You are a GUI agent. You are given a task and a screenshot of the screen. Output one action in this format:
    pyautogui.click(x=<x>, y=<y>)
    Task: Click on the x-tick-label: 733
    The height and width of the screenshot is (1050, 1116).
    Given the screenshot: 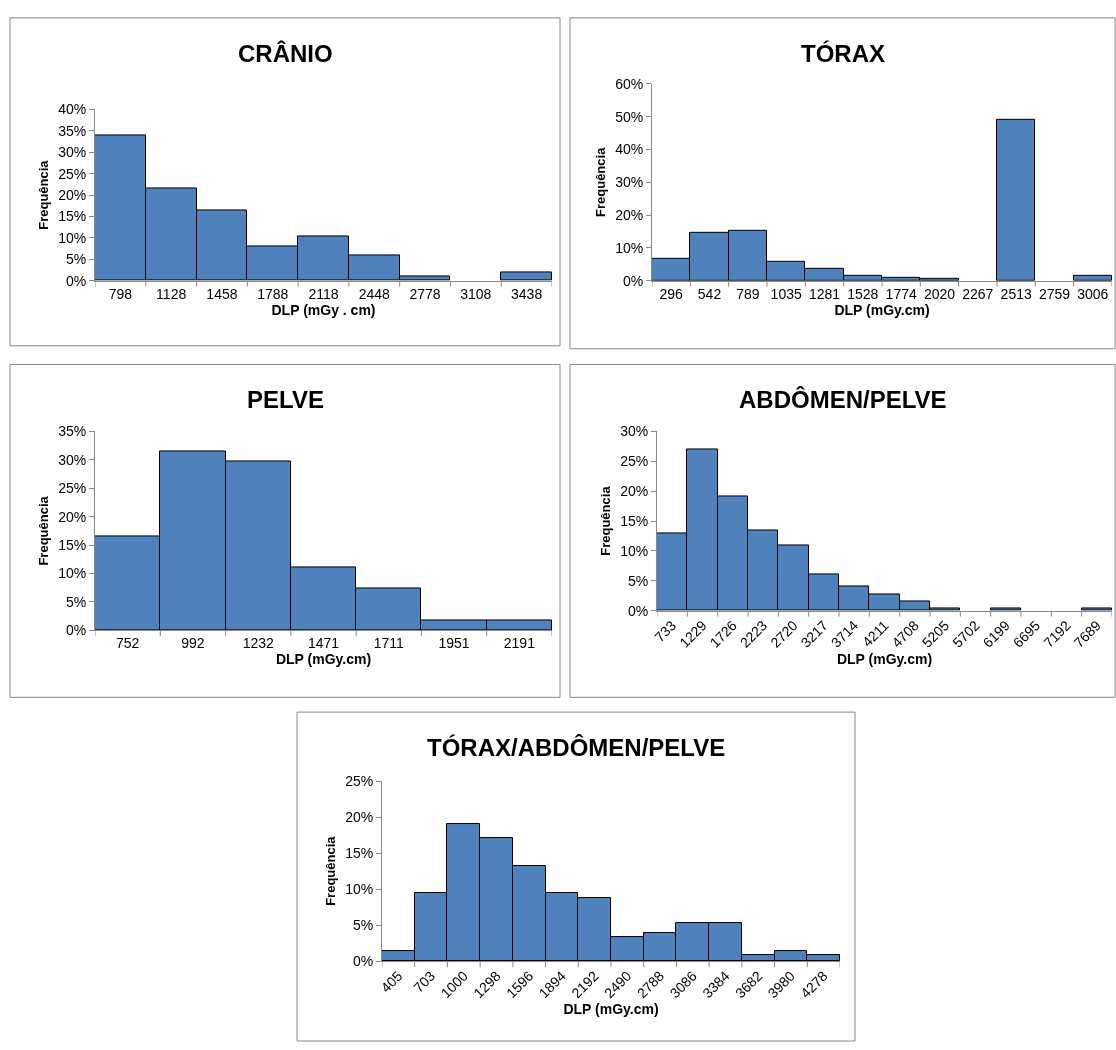 What is the action you would take?
    pyautogui.click(x=665, y=631)
    